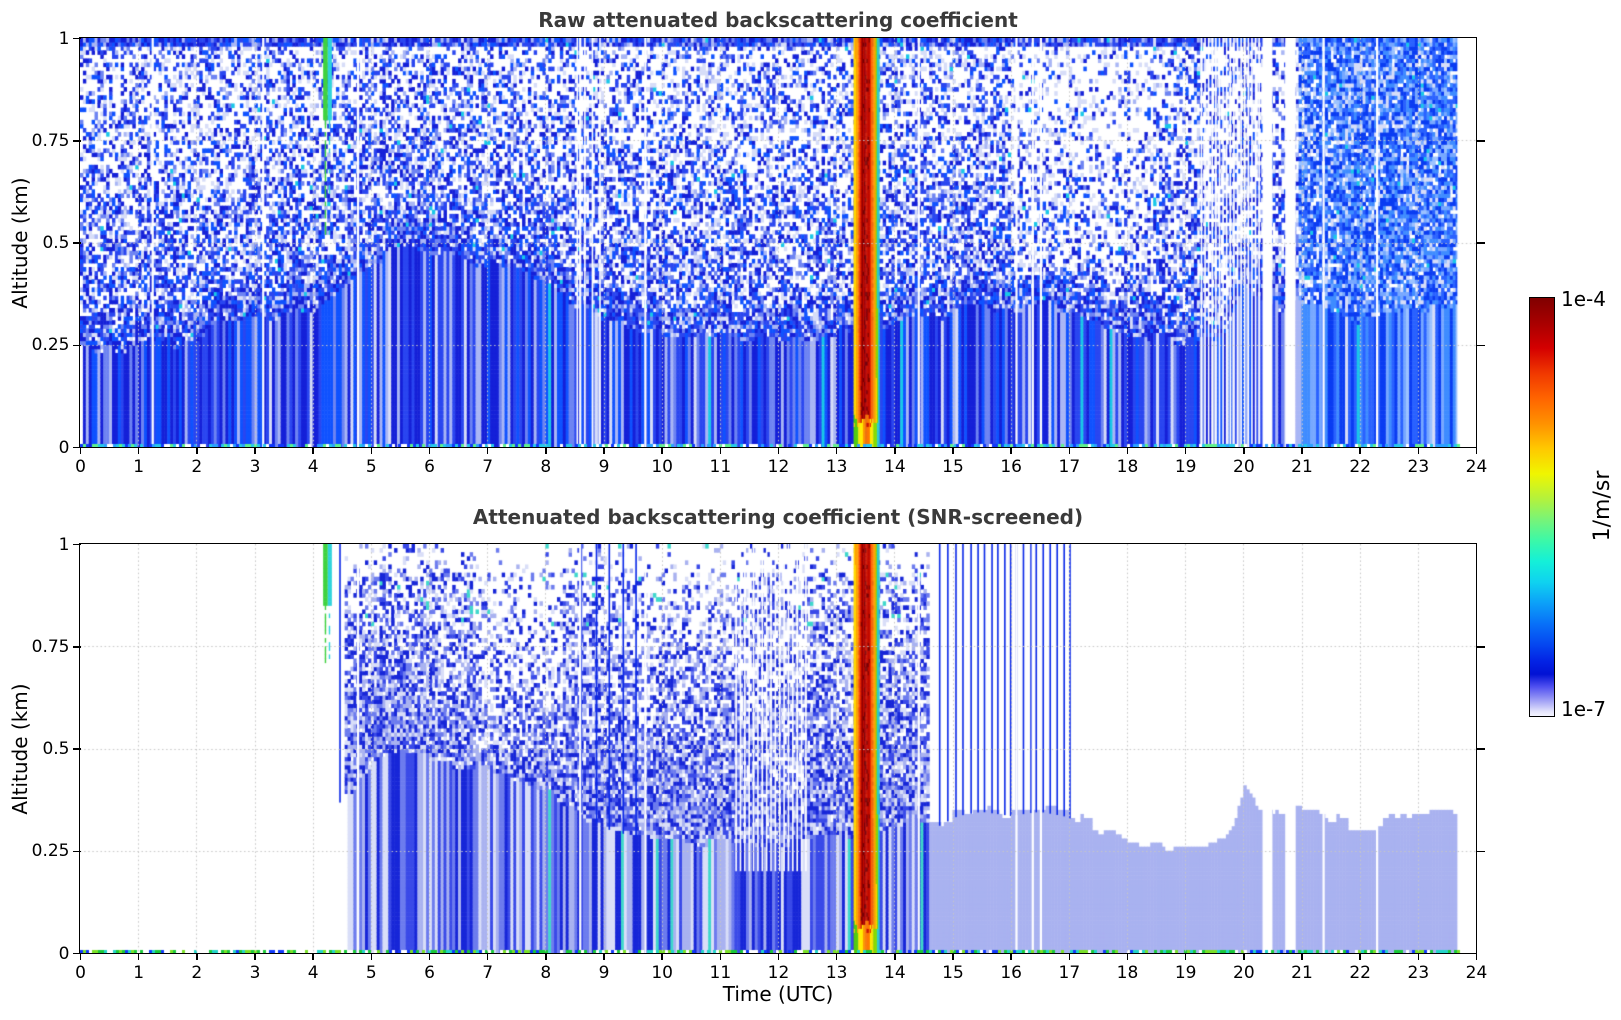 This screenshot has height=1020, width=1621. I want to click on x-tick-label: 1, so click(139, 972).